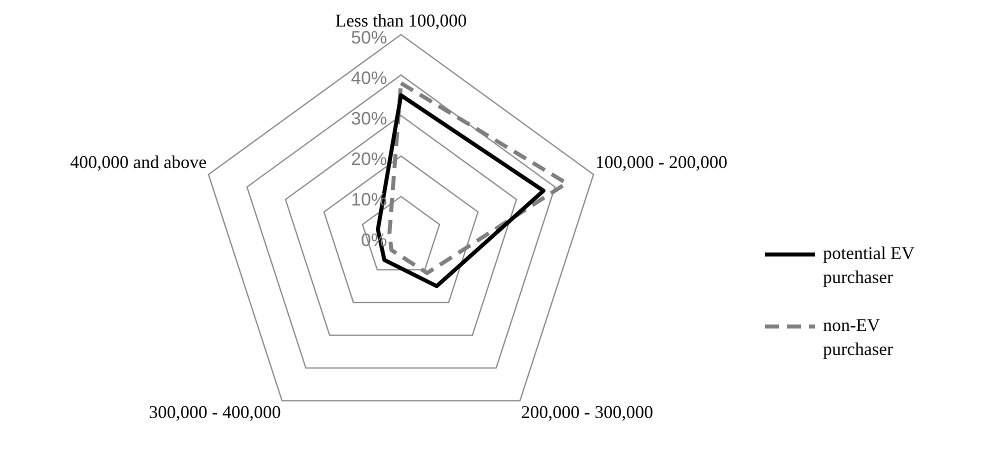  Describe the element at coordinates (858, 337) in the screenshot. I see `legend-label: non-EV purchaser` at that location.